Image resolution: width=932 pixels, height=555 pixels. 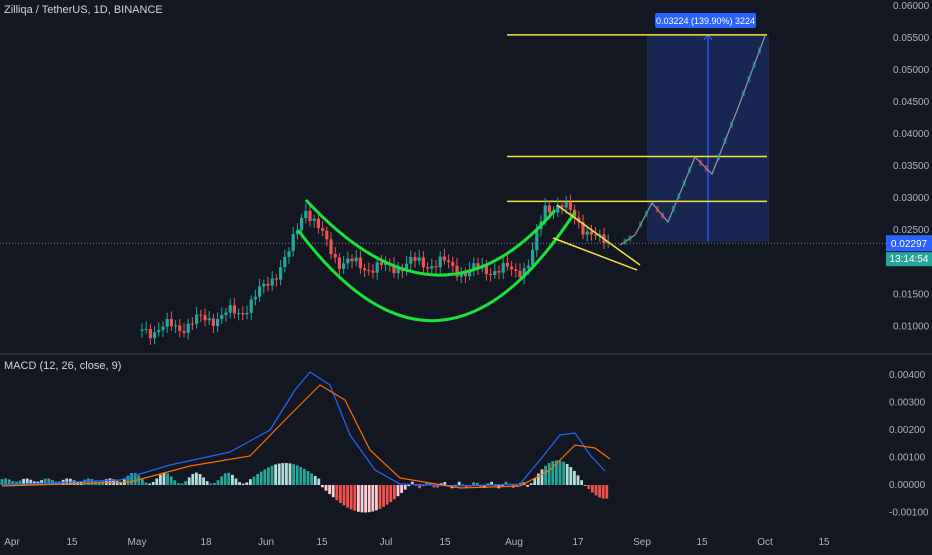 What do you see at coordinates (909, 244) in the screenshot?
I see `last-price-value: 0.02297` at bounding box center [909, 244].